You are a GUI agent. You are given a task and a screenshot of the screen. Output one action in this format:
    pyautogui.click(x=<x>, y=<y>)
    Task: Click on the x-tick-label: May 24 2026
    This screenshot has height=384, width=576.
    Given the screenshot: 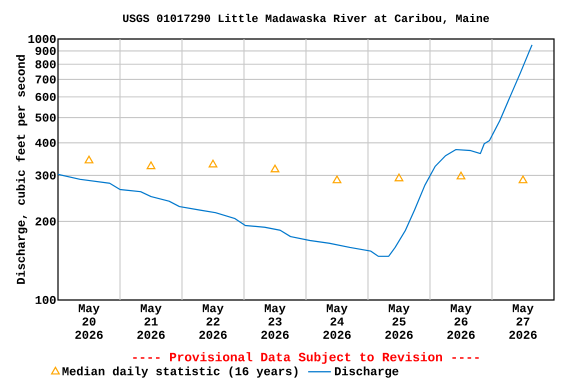 What is the action you would take?
    pyautogui.click(x=337, y=321)
    